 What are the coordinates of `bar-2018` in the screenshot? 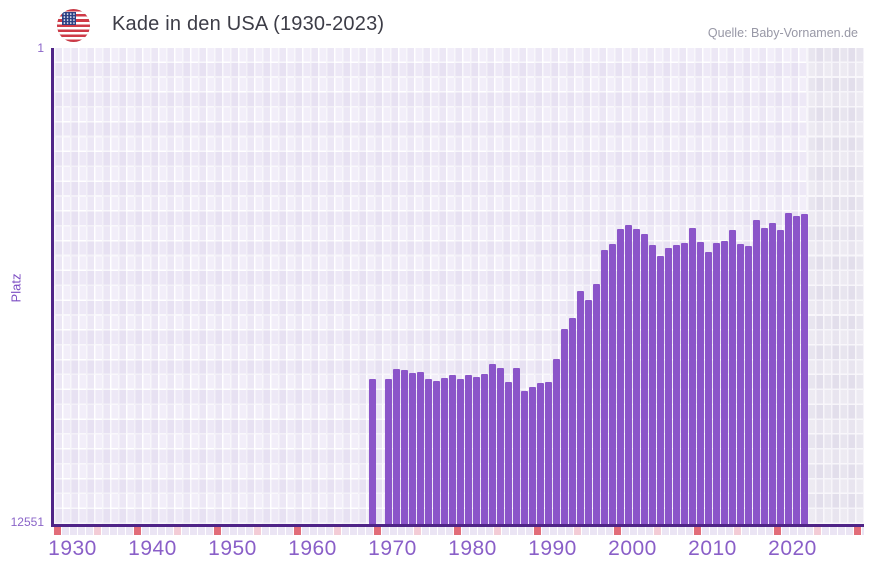 It's located at (764, 376).